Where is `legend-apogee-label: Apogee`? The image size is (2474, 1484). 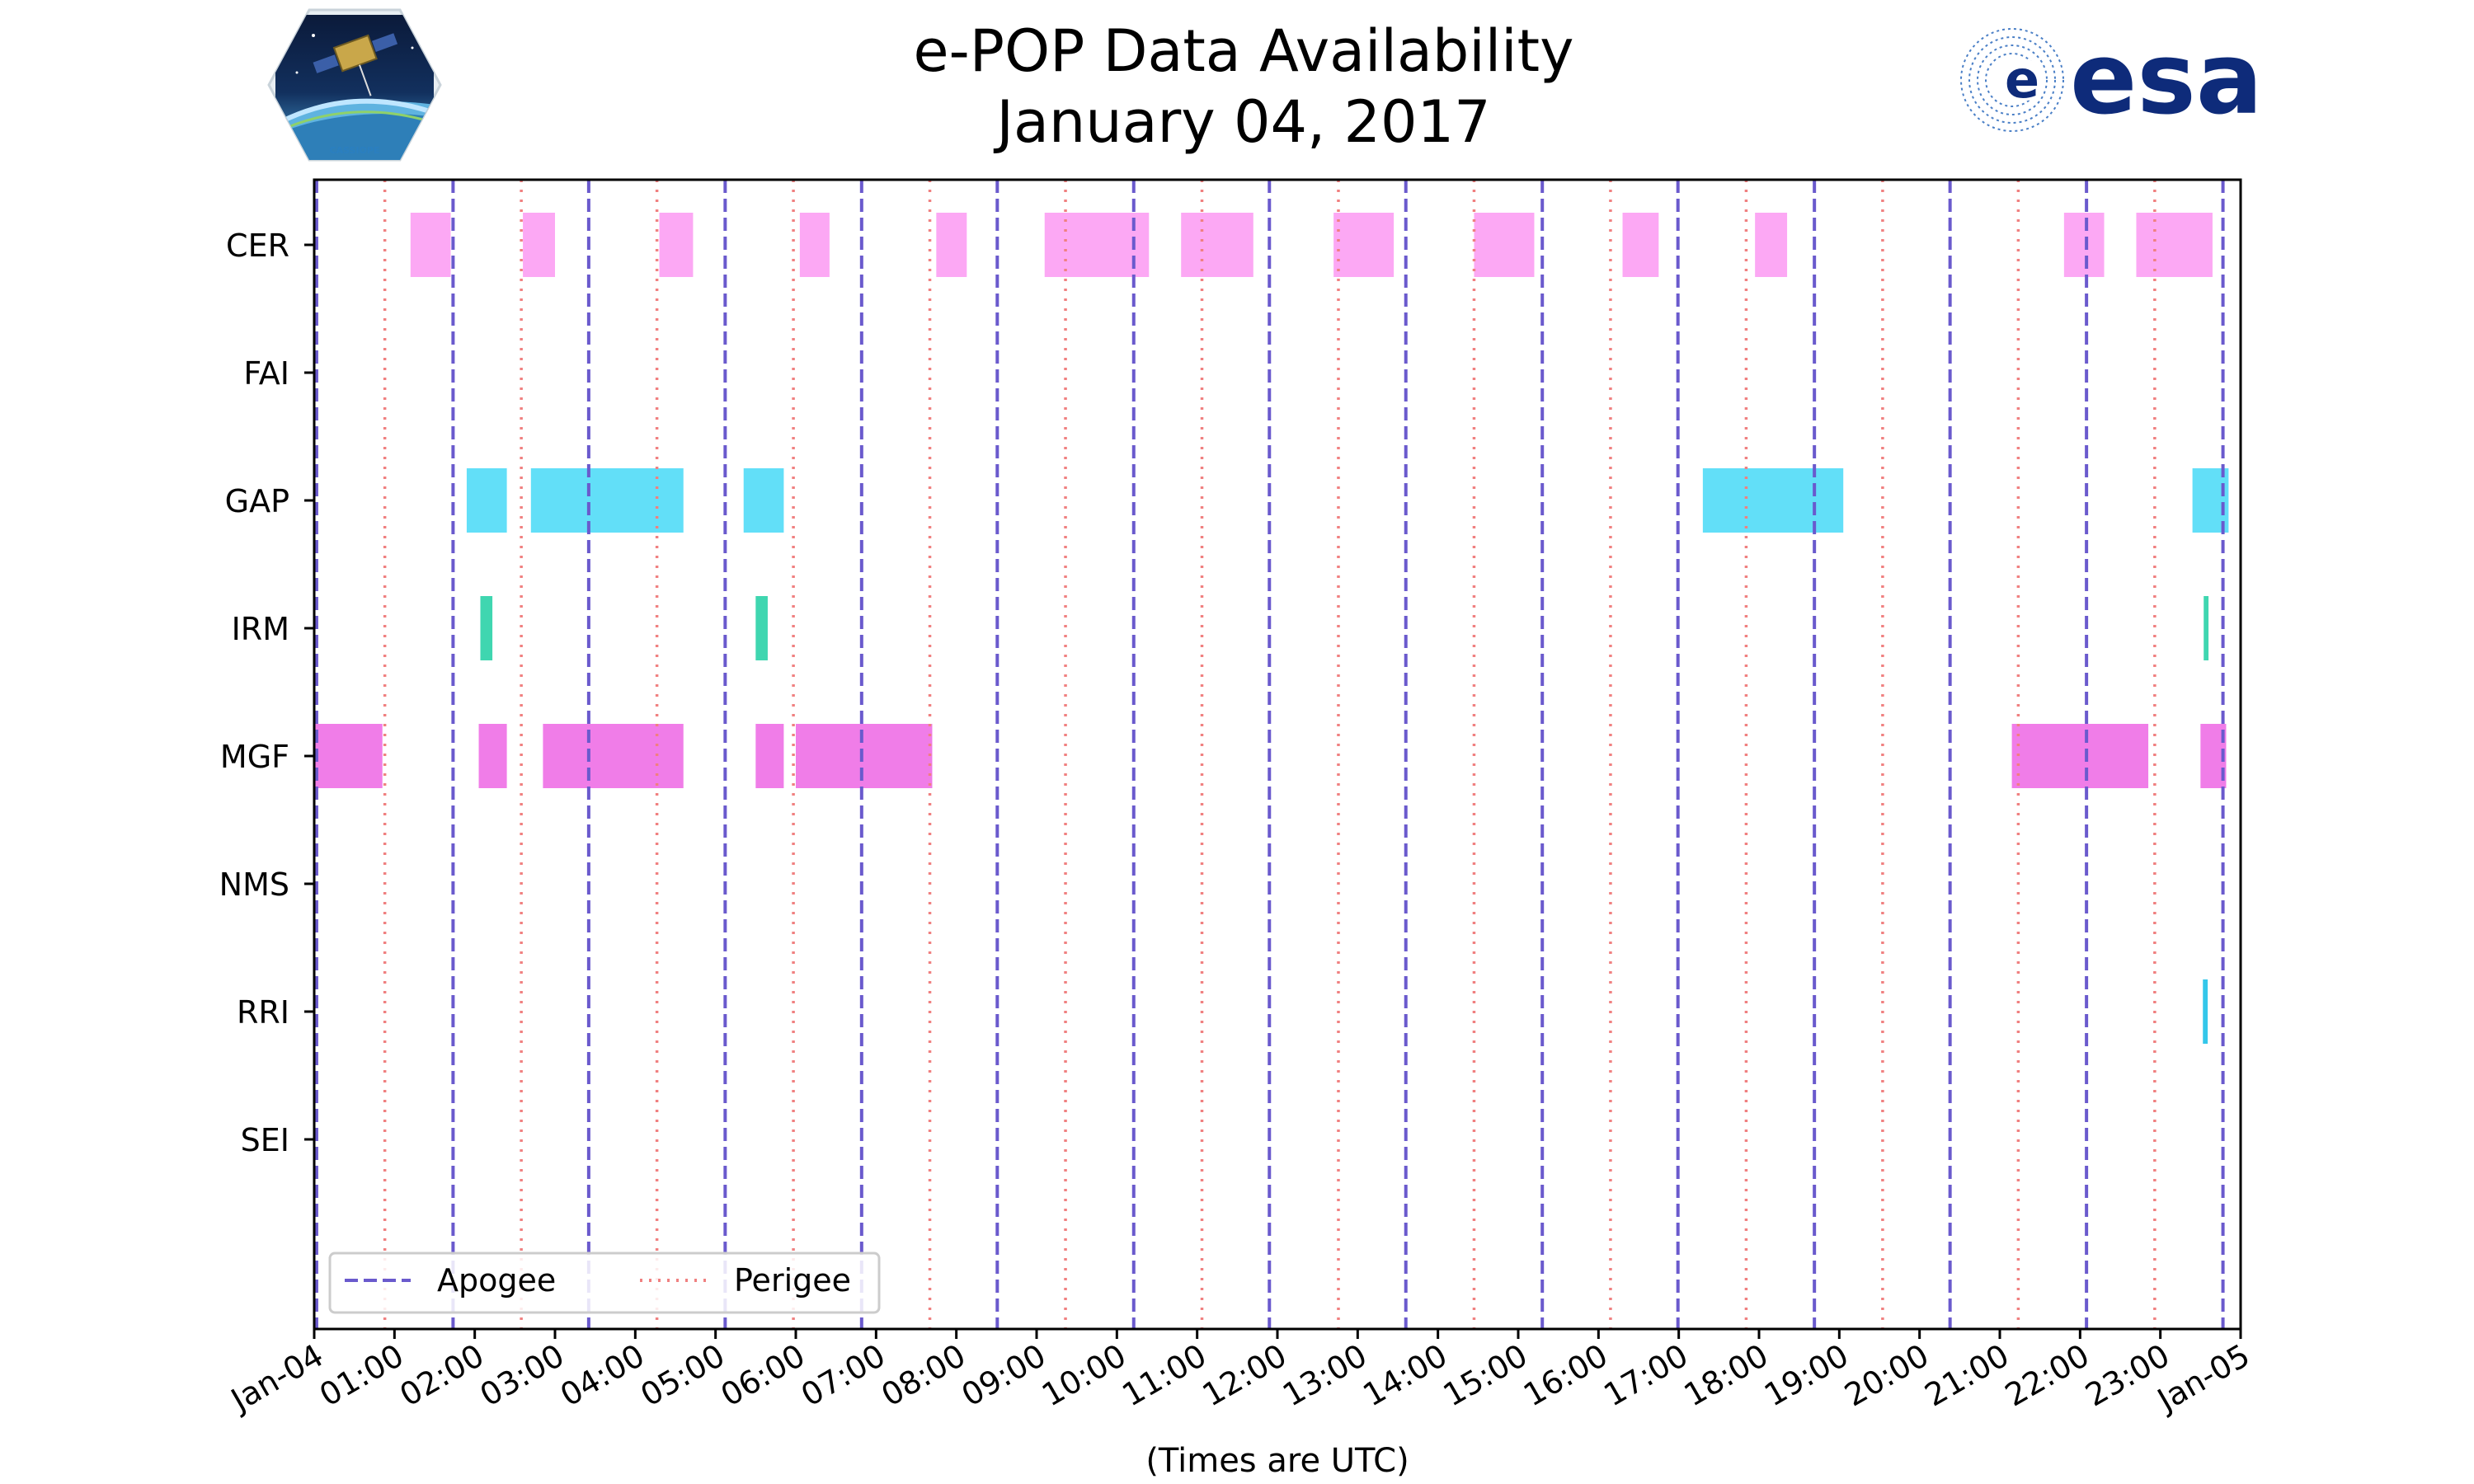 legend-apogee-label: Apogee is located at coordinates (496, 1280).